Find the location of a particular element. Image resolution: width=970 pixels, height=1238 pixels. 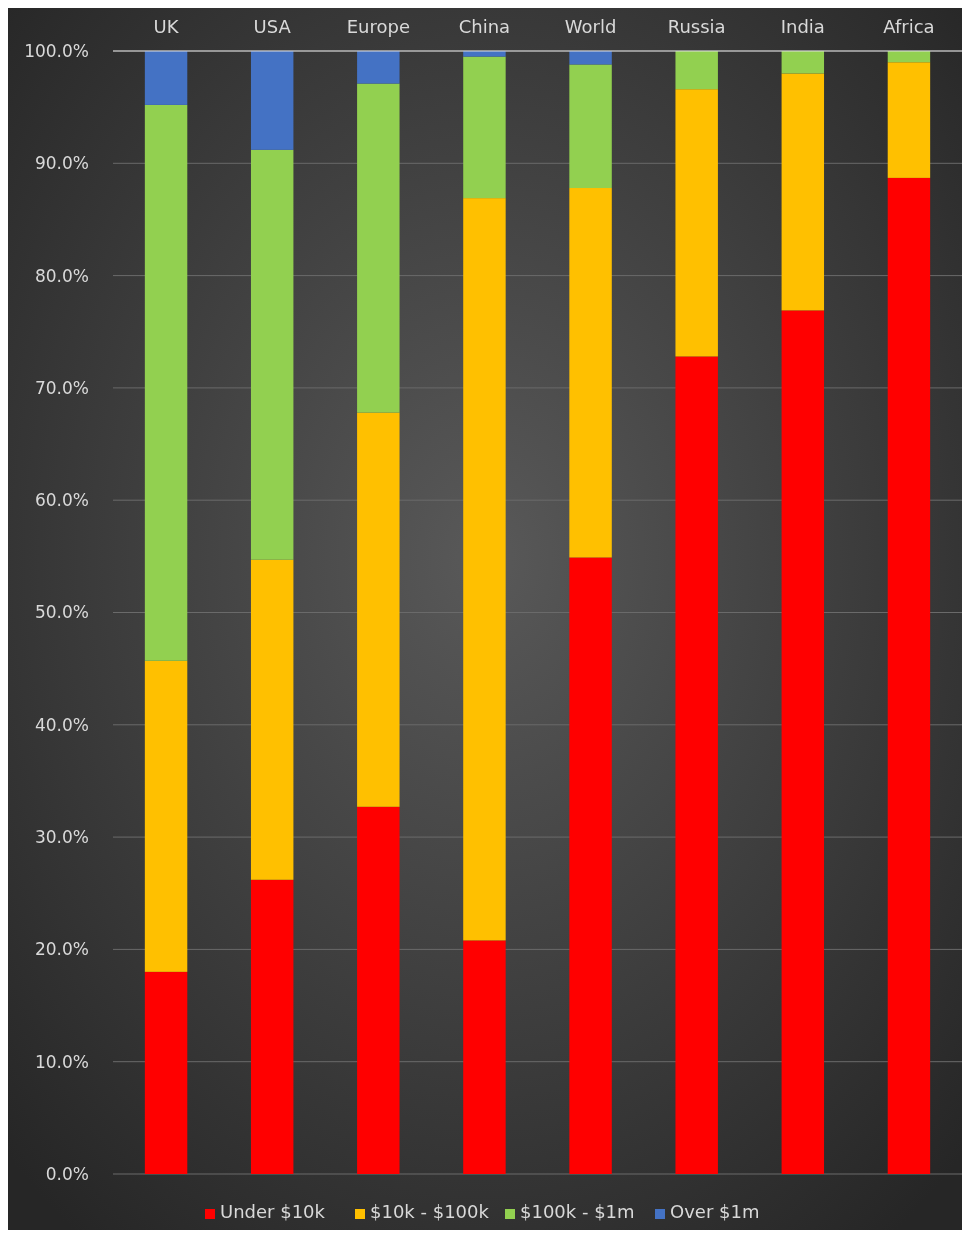

y-tick-label: 10.0% is located at coordinates (61, 1061).